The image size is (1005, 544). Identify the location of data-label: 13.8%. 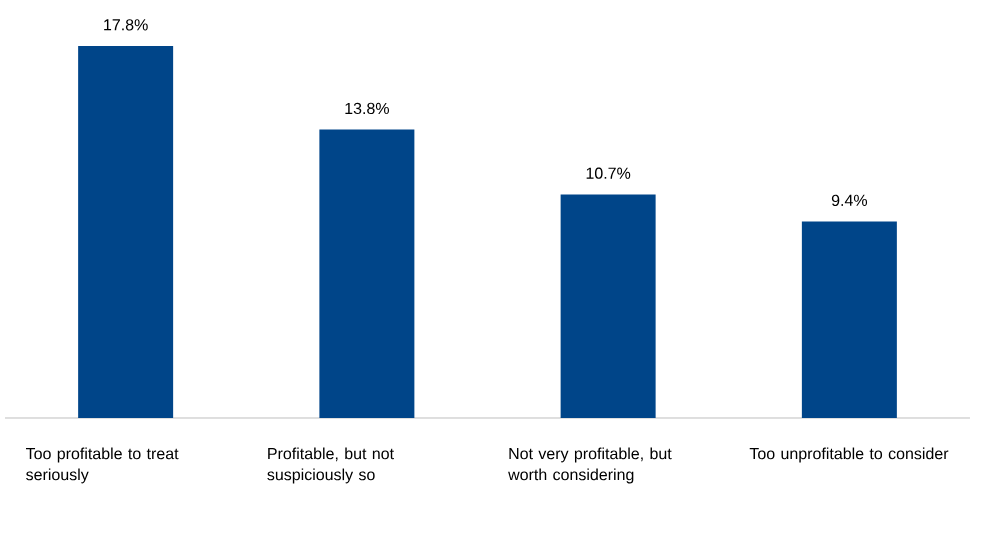
(367, 108).